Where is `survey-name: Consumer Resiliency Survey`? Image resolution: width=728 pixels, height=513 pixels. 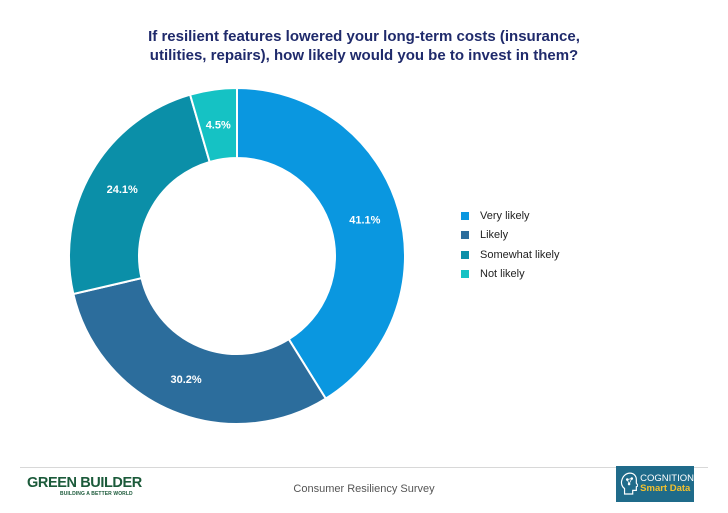
survey-name: Consumer Resiliency Survey is located at coordinates (364, 489).